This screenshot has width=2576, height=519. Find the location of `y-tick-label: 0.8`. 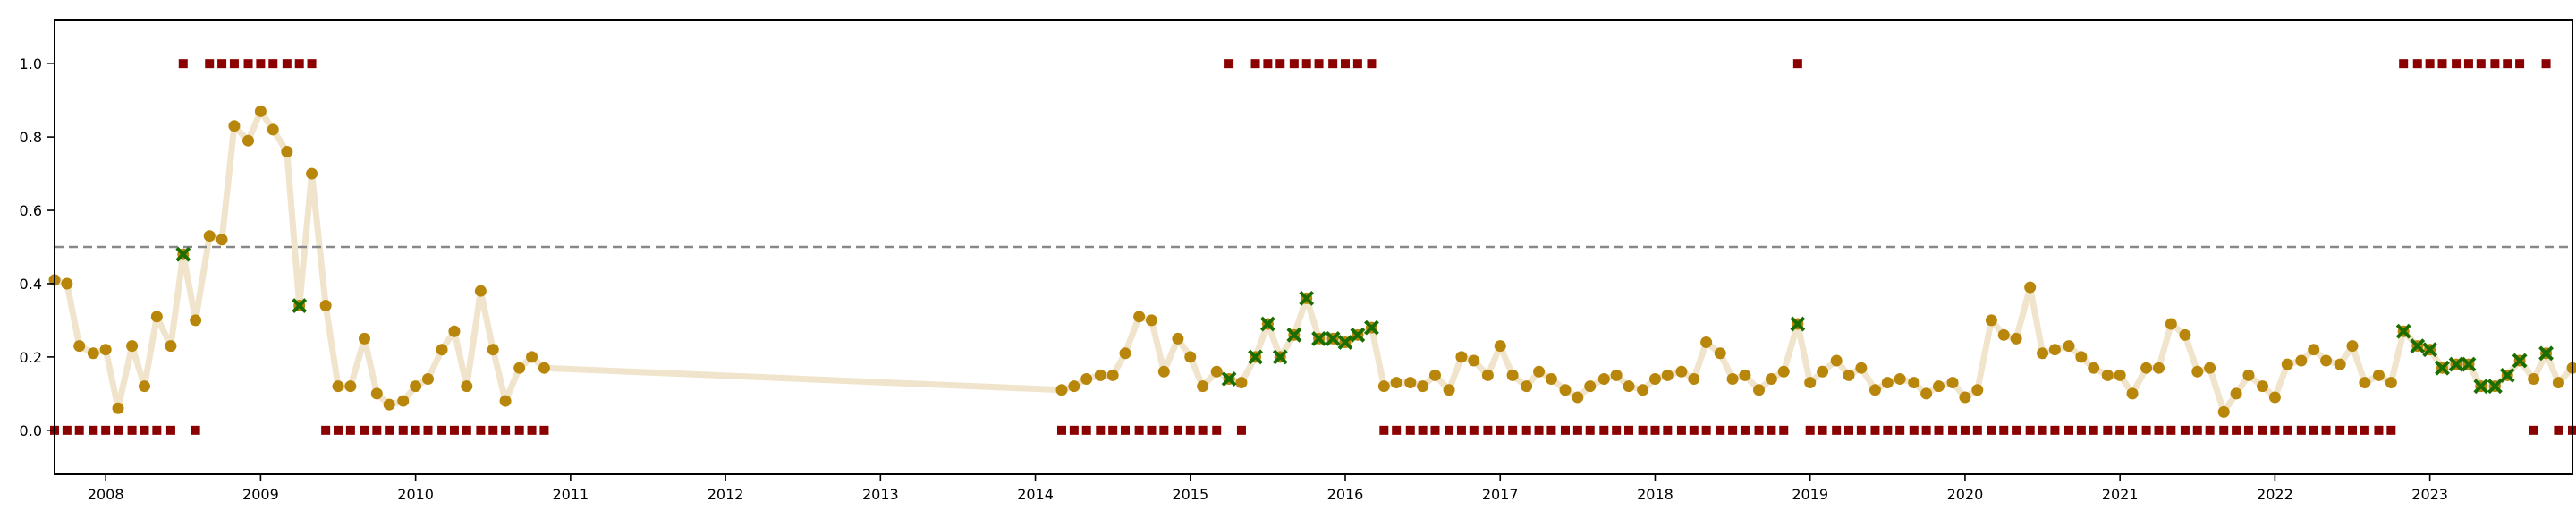

y-tick-label: 0.8 is located at coordinates (31, 137).